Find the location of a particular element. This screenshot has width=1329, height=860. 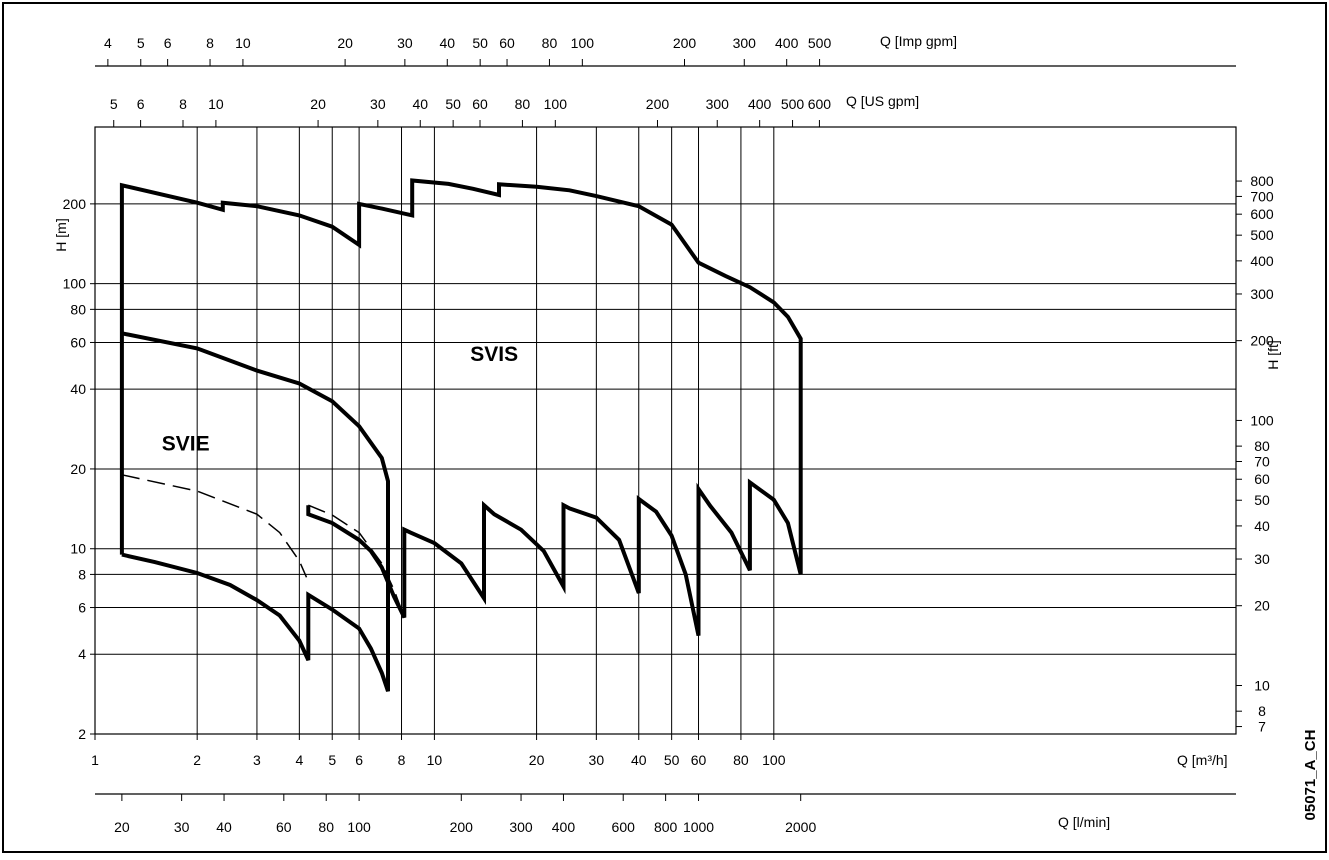

y-tick-label: 8 is located at coordinates (82, 574).